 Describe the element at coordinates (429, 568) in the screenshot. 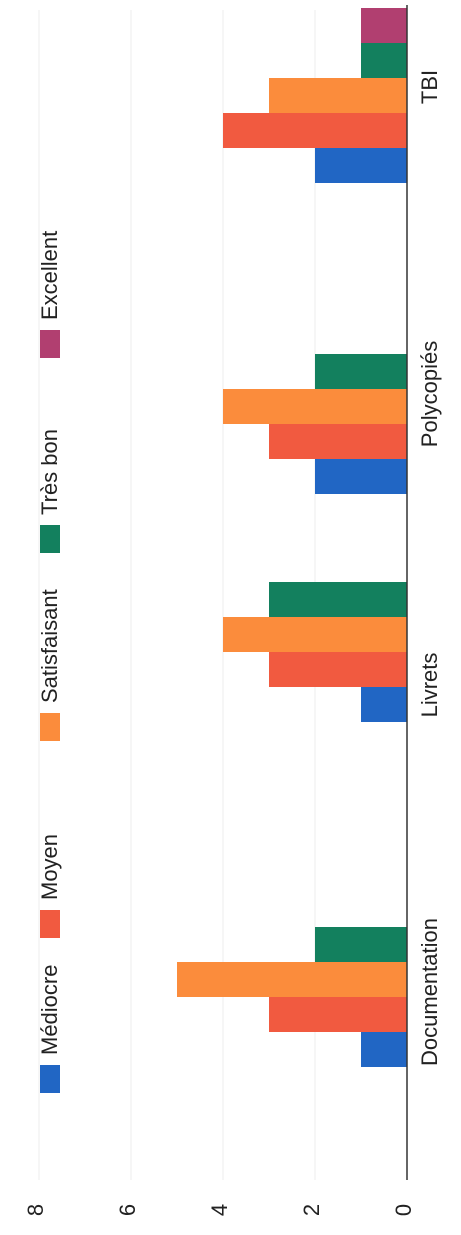

I see `category-labels: Documentation Livrets Polycopiés TBI` at that location.